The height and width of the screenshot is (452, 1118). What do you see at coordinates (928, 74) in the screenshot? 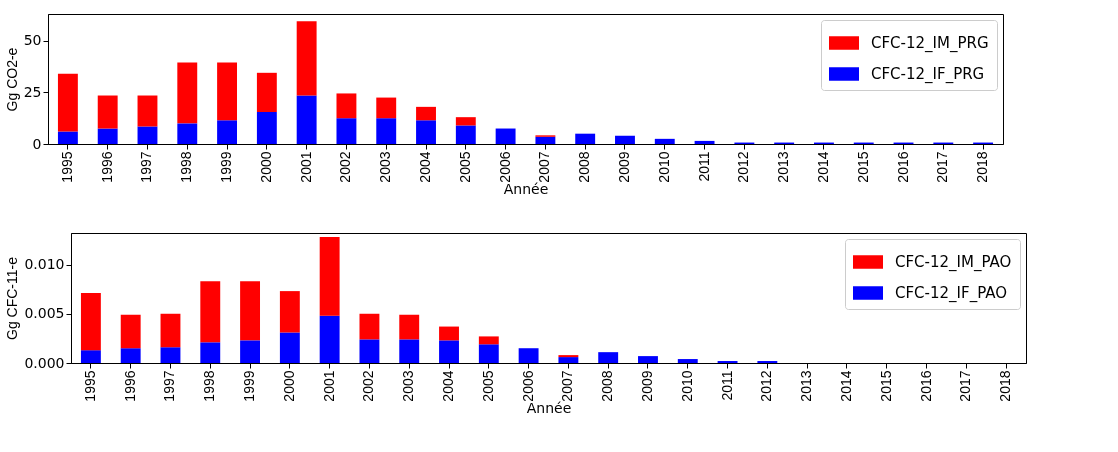
I see `legend-label: CFC-12_IF_PRG` at bounding box center [928, 74].